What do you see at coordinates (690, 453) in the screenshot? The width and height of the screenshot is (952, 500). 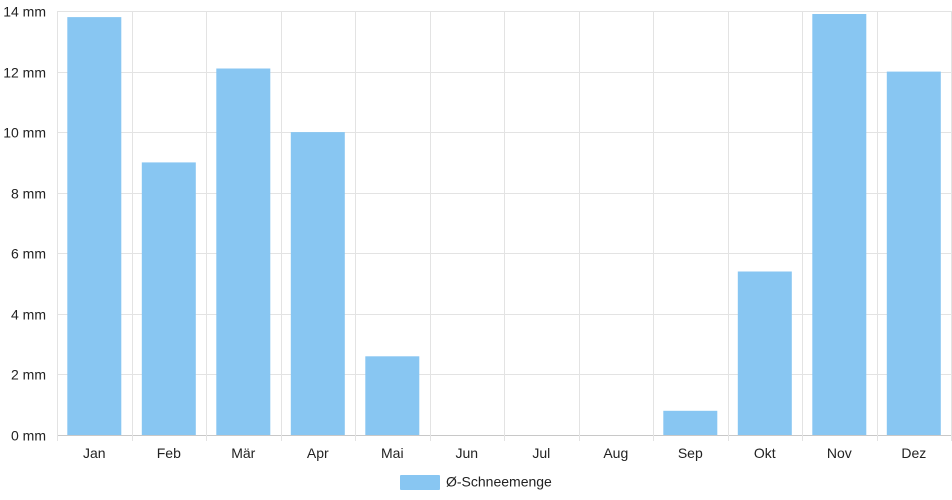 I see `x-tick-label: Sep` at bounding box center [690, 453].